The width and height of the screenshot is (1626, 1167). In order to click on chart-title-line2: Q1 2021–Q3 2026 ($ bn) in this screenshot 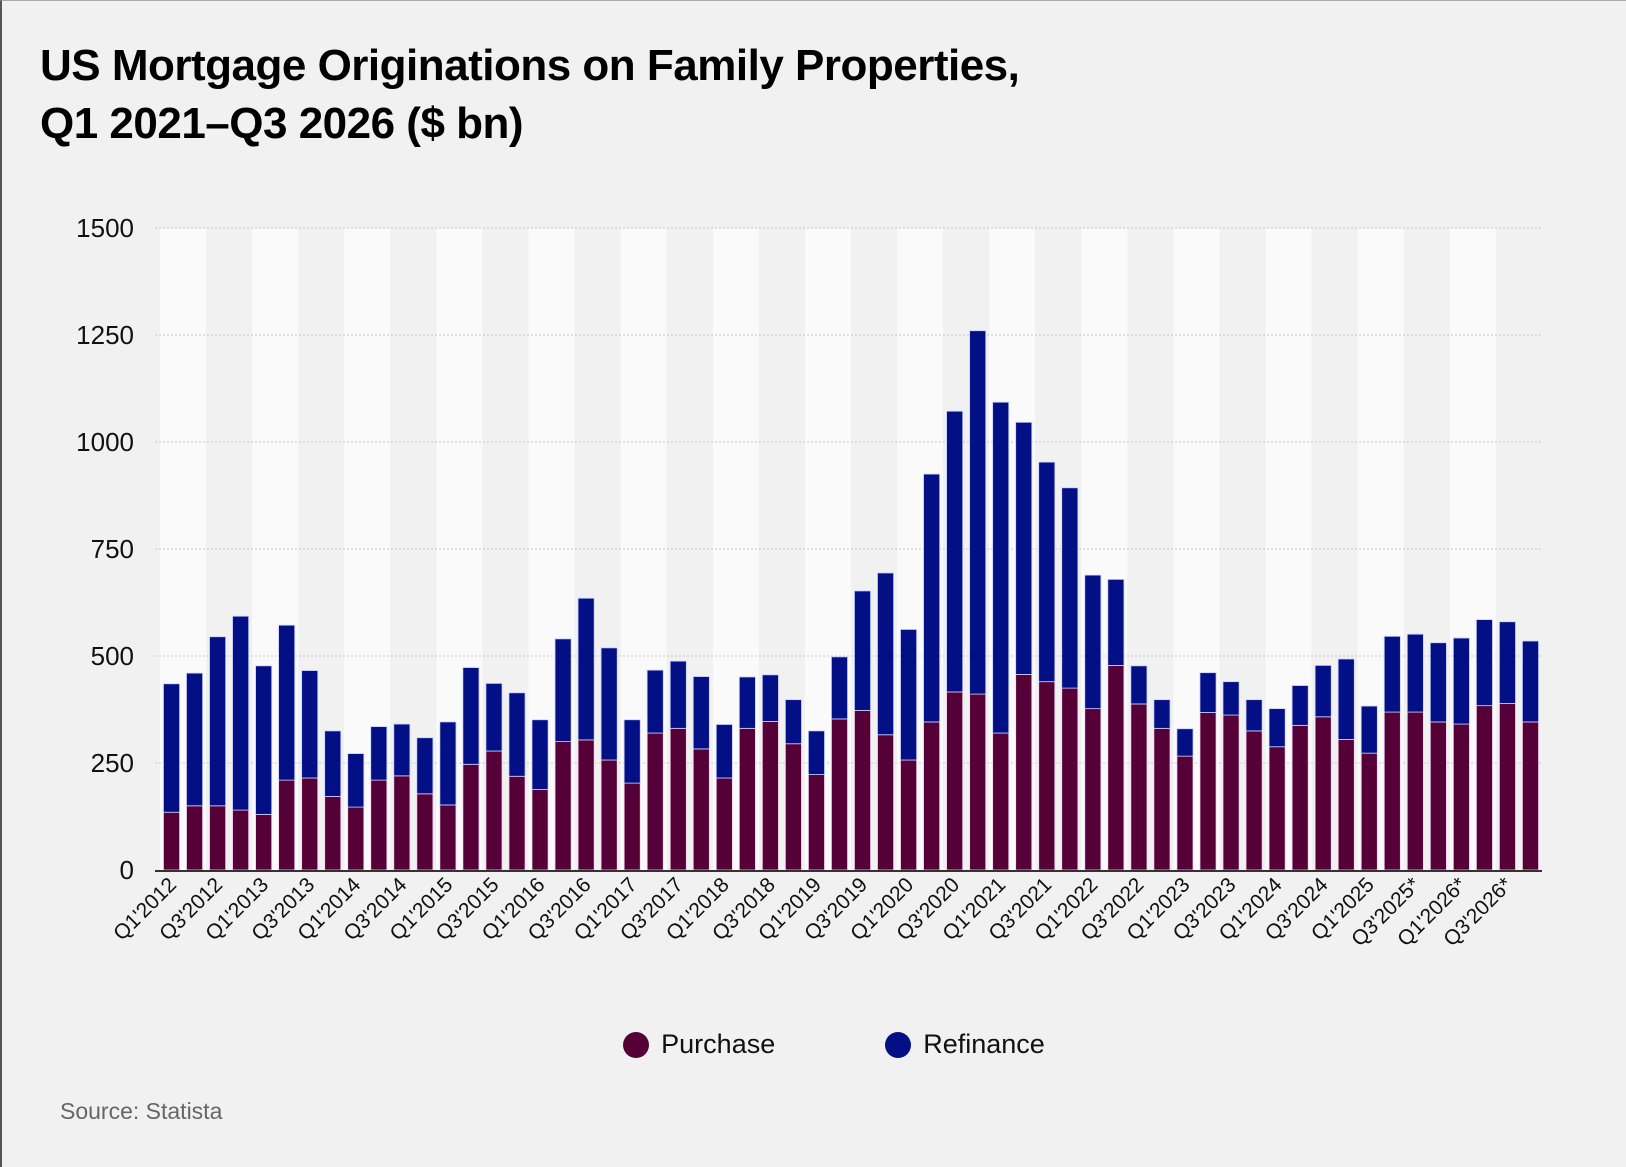, I will do `click(282, 123)`.